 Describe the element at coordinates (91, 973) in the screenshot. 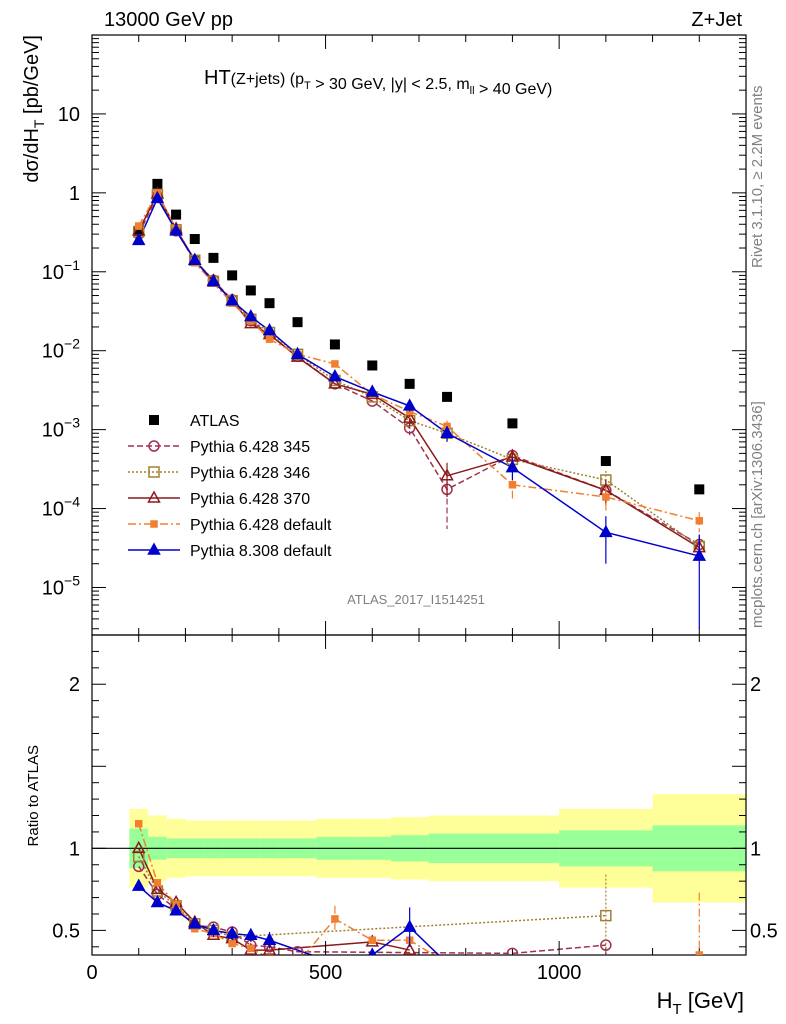

I see `x-tick-label: 0` at that location.